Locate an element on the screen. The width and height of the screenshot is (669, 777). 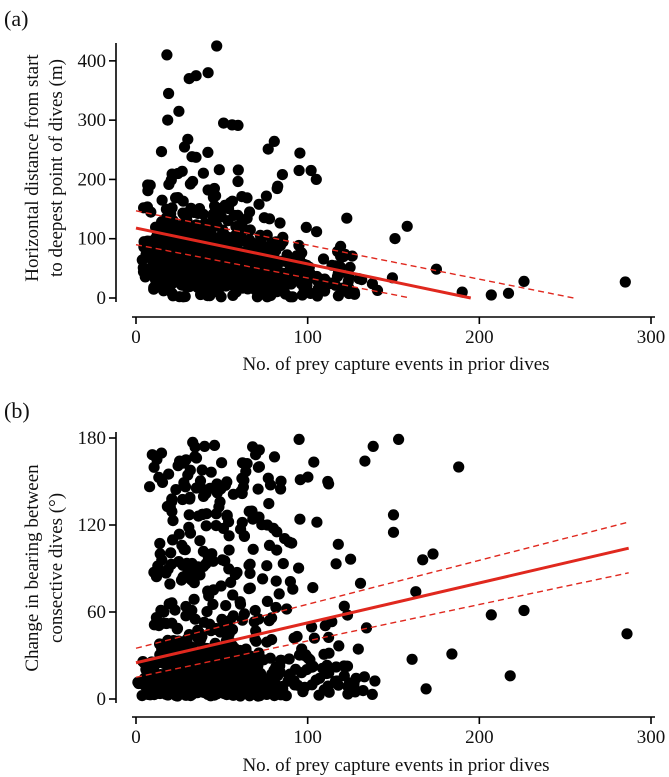
y-tick-label: 400 is located at coordinates (92, 61).